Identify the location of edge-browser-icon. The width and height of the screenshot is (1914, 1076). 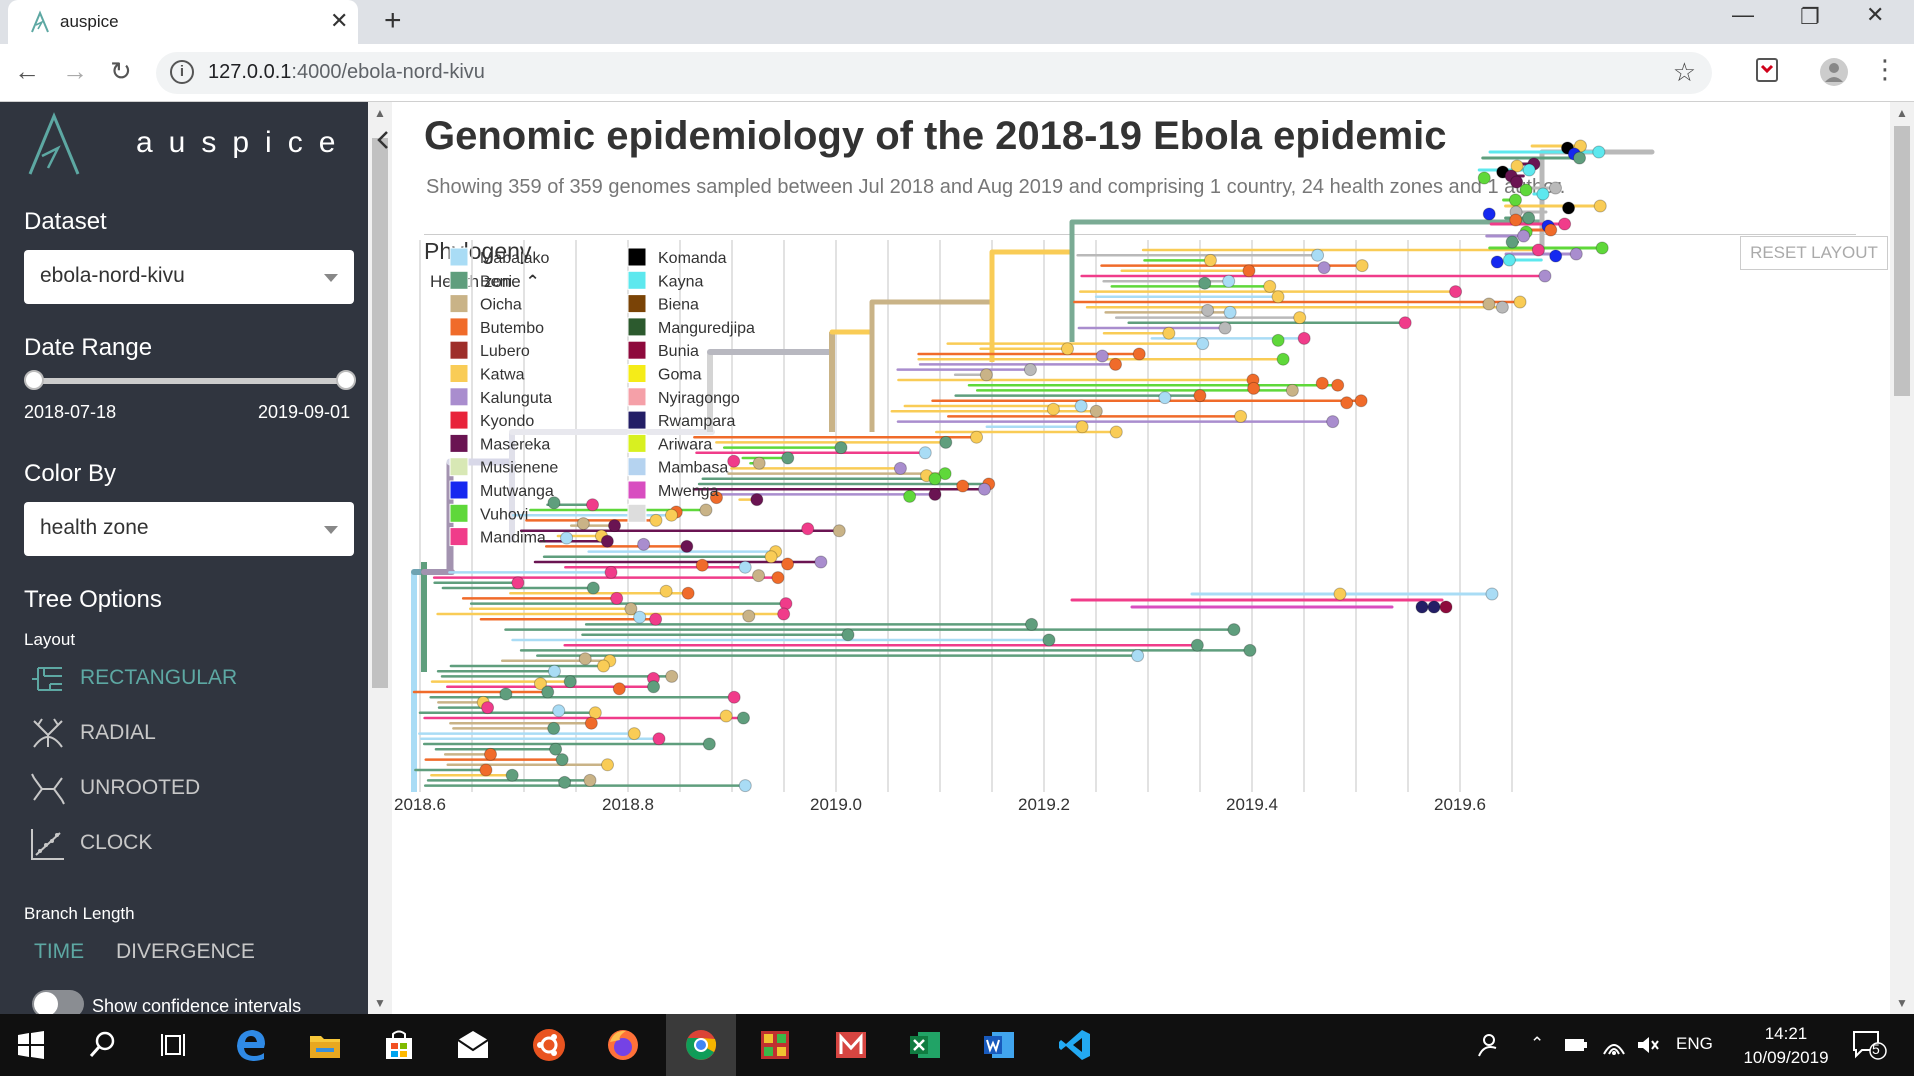
(251, 1045).